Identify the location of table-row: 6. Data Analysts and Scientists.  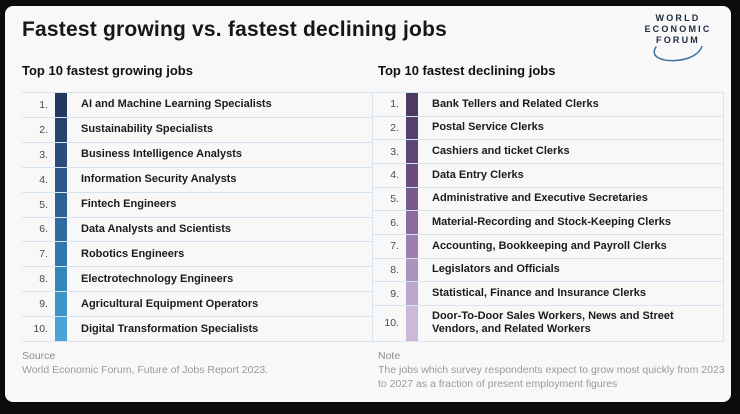
(197, 230).